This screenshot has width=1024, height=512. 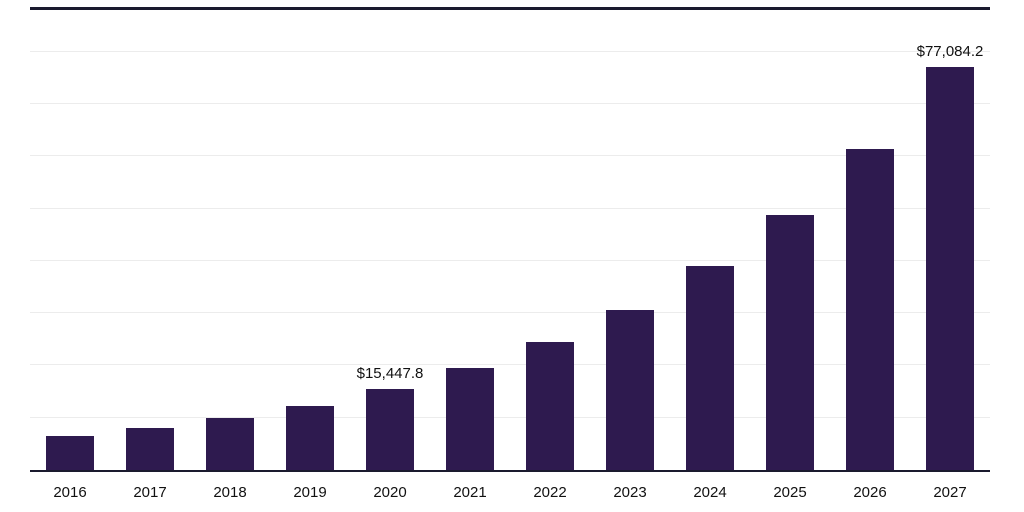 What do you see at coordinates (710, 492) in the screenshot?
I see `x-tick-2024: 2024` at bounding box center [710, 492].